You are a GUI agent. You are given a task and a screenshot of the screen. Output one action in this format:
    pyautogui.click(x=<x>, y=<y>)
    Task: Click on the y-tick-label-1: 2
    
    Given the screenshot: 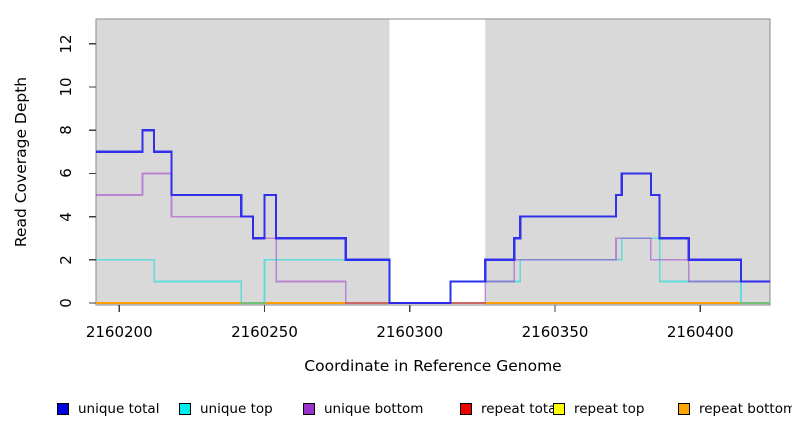 What is the action you would take?
    pyautogui.click(x=66, y=260)
    